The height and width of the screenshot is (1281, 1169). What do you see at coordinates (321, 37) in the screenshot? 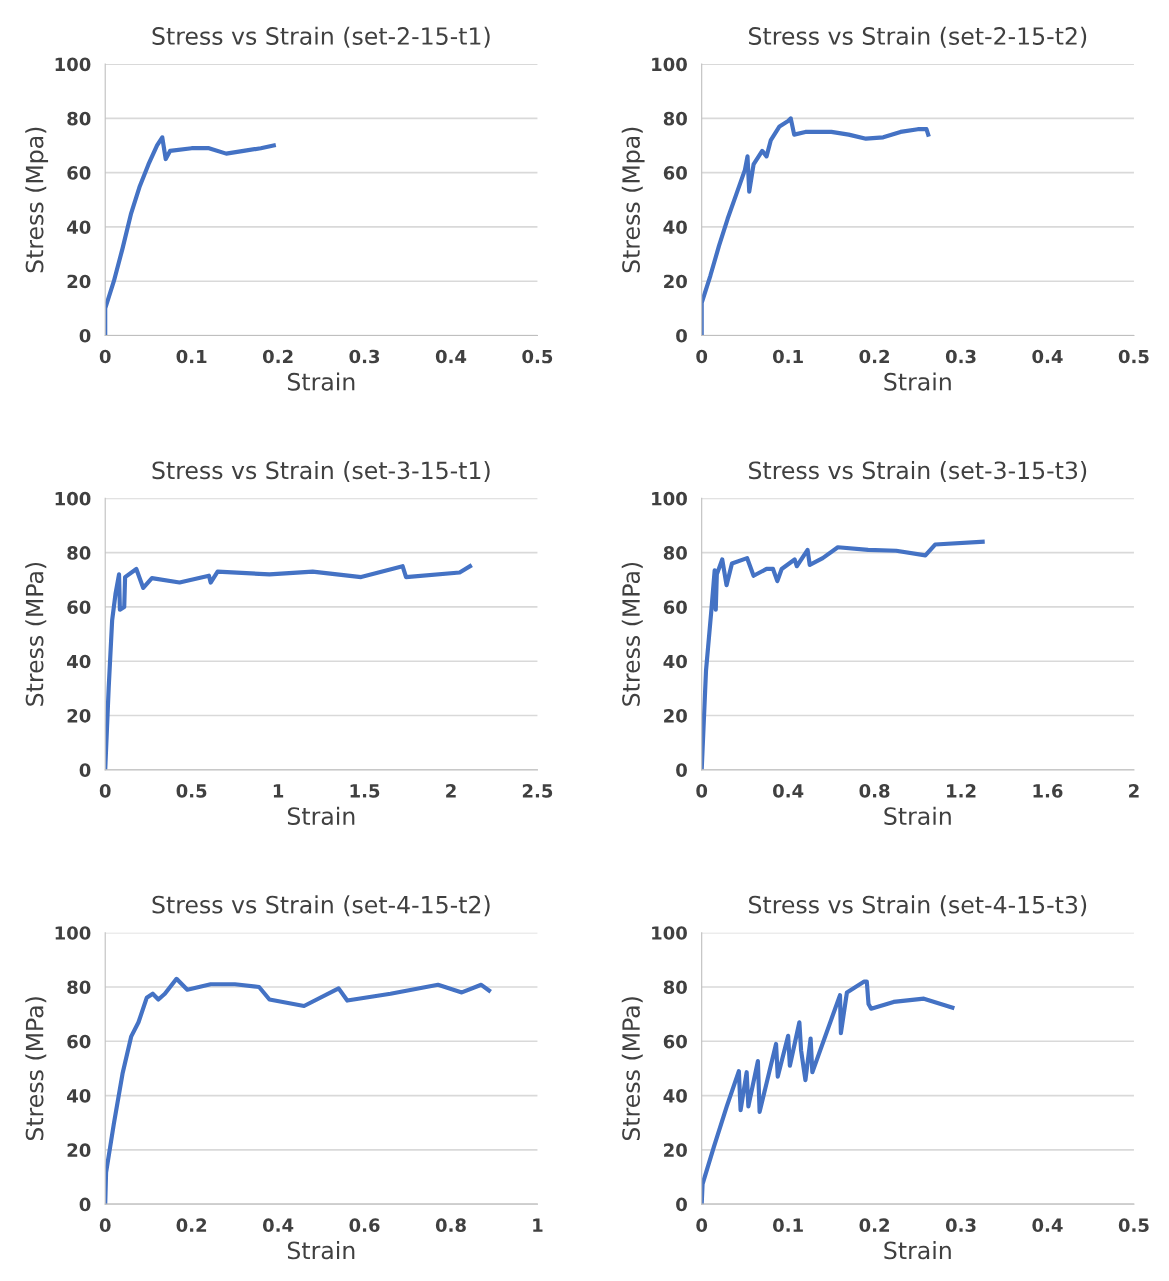
I see `chart-title: Stress vs Strain (set-2-15-t1)` at bounding box center [321, 37].